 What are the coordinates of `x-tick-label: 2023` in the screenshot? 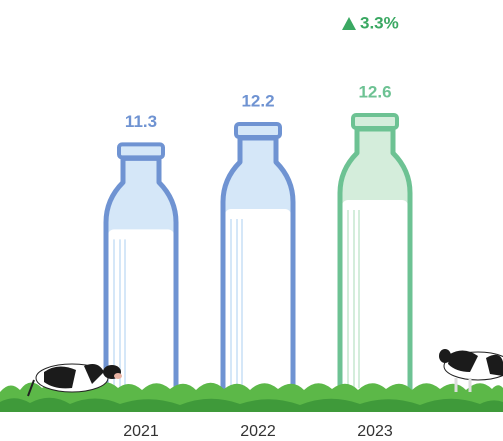 It's located at (375, 431).